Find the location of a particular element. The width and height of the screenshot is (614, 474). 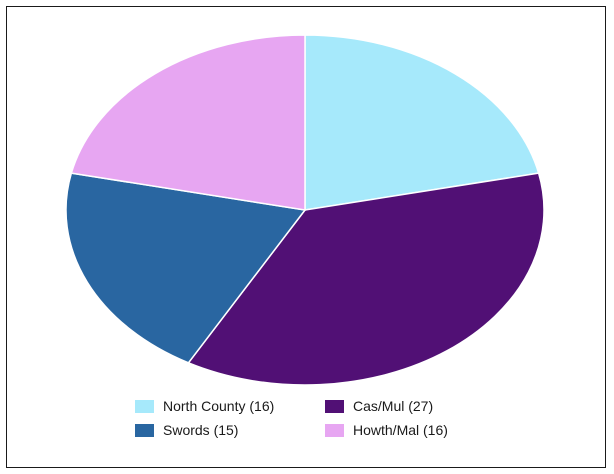

legend-swatch-swords is located at coordinates (144, 430).